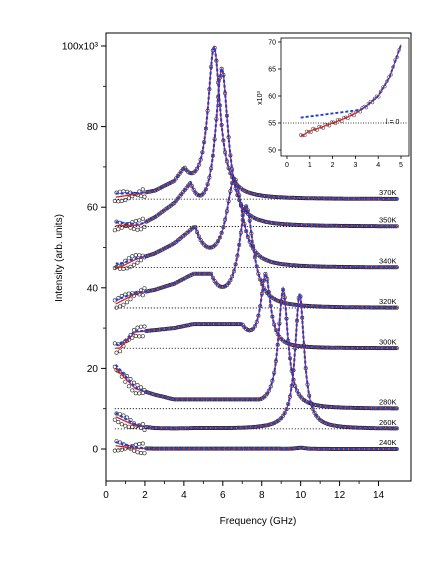 This screenshot has width=443, height=573. I want to click on series-label-260K: 260K, so click(388, 422).